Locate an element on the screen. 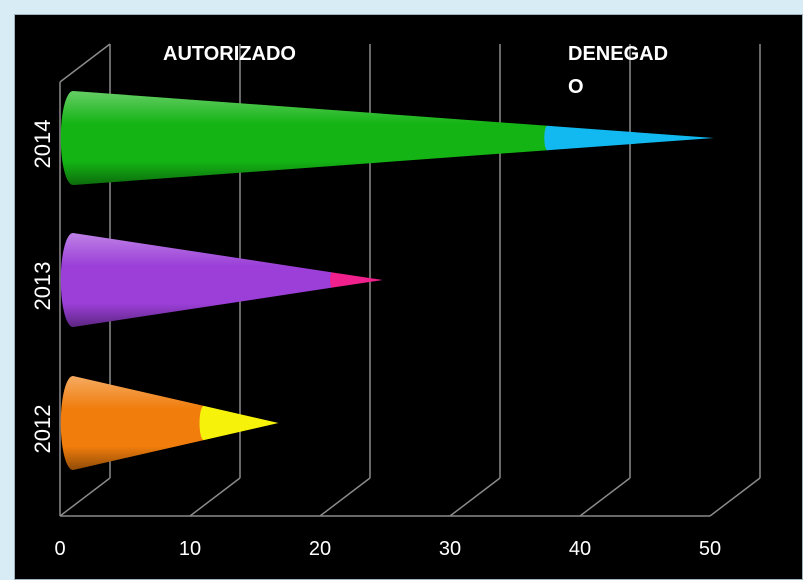 The height and width of the screenshot is (580, 803). x-tick-label: 50 is located at coordinates (710, 549).